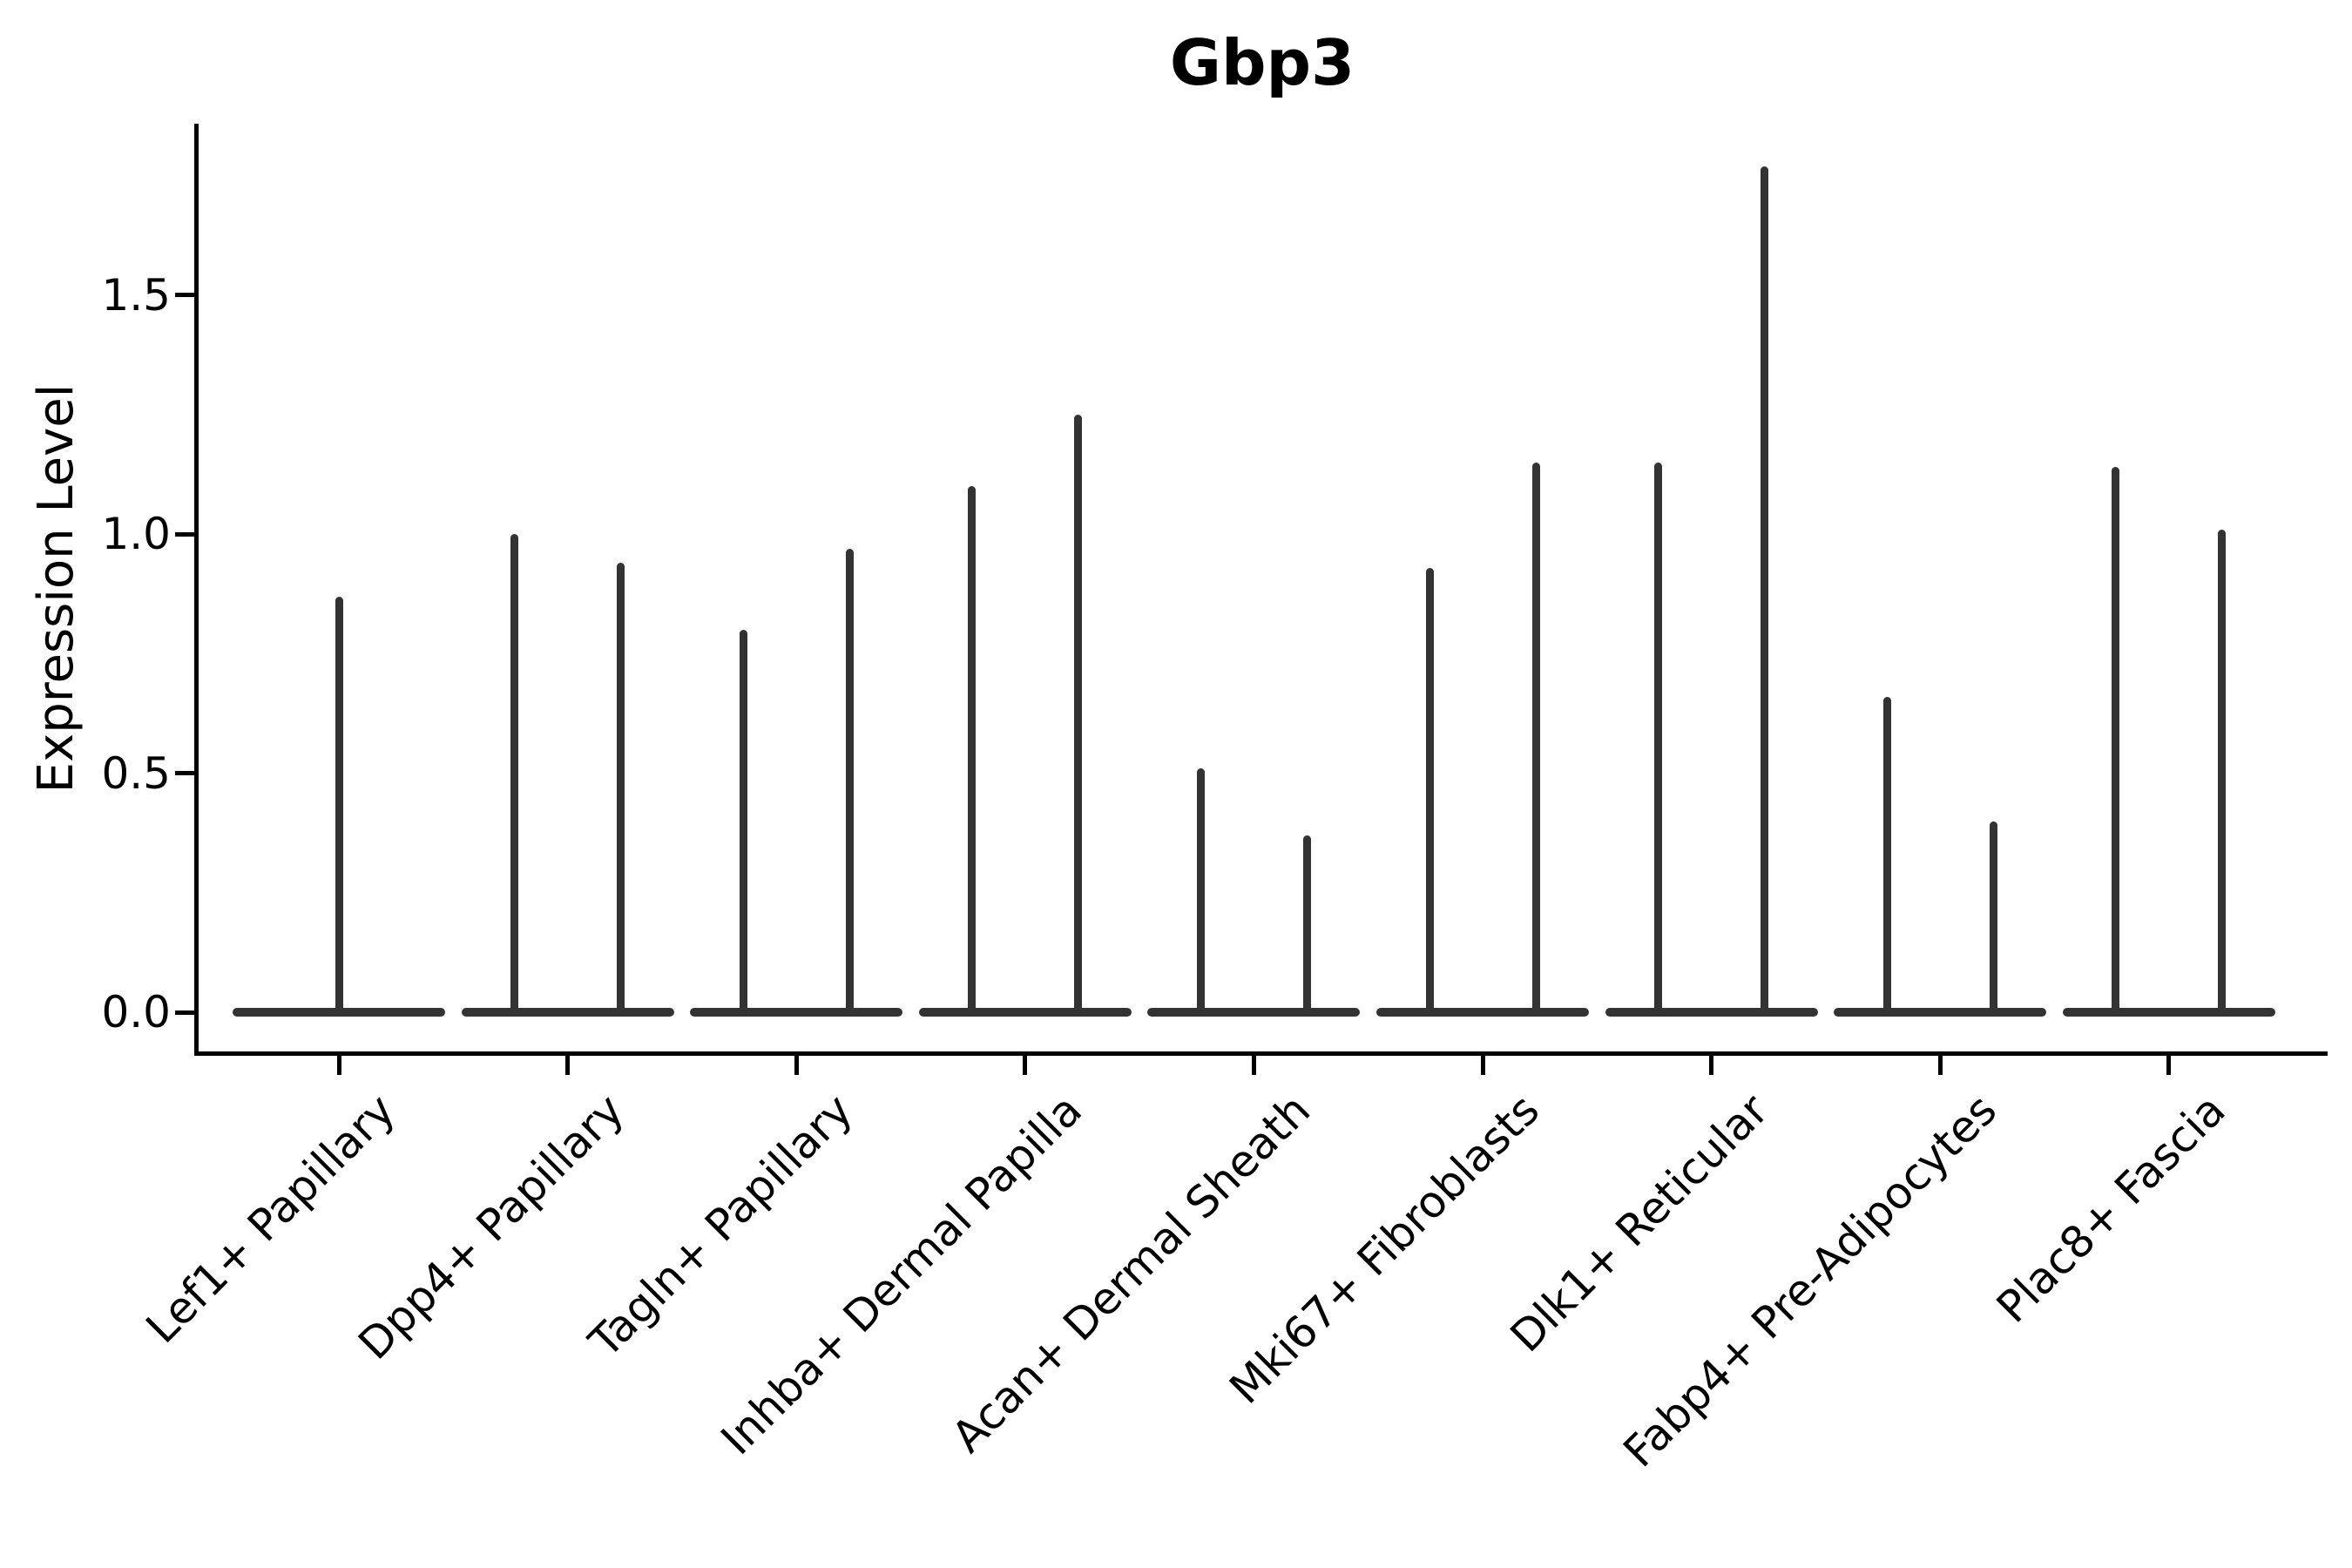  What do you see at coordinates (1261, 1054) in the screenshot?
I see `x-axis-spine` at bounding box center [1261, 1054].